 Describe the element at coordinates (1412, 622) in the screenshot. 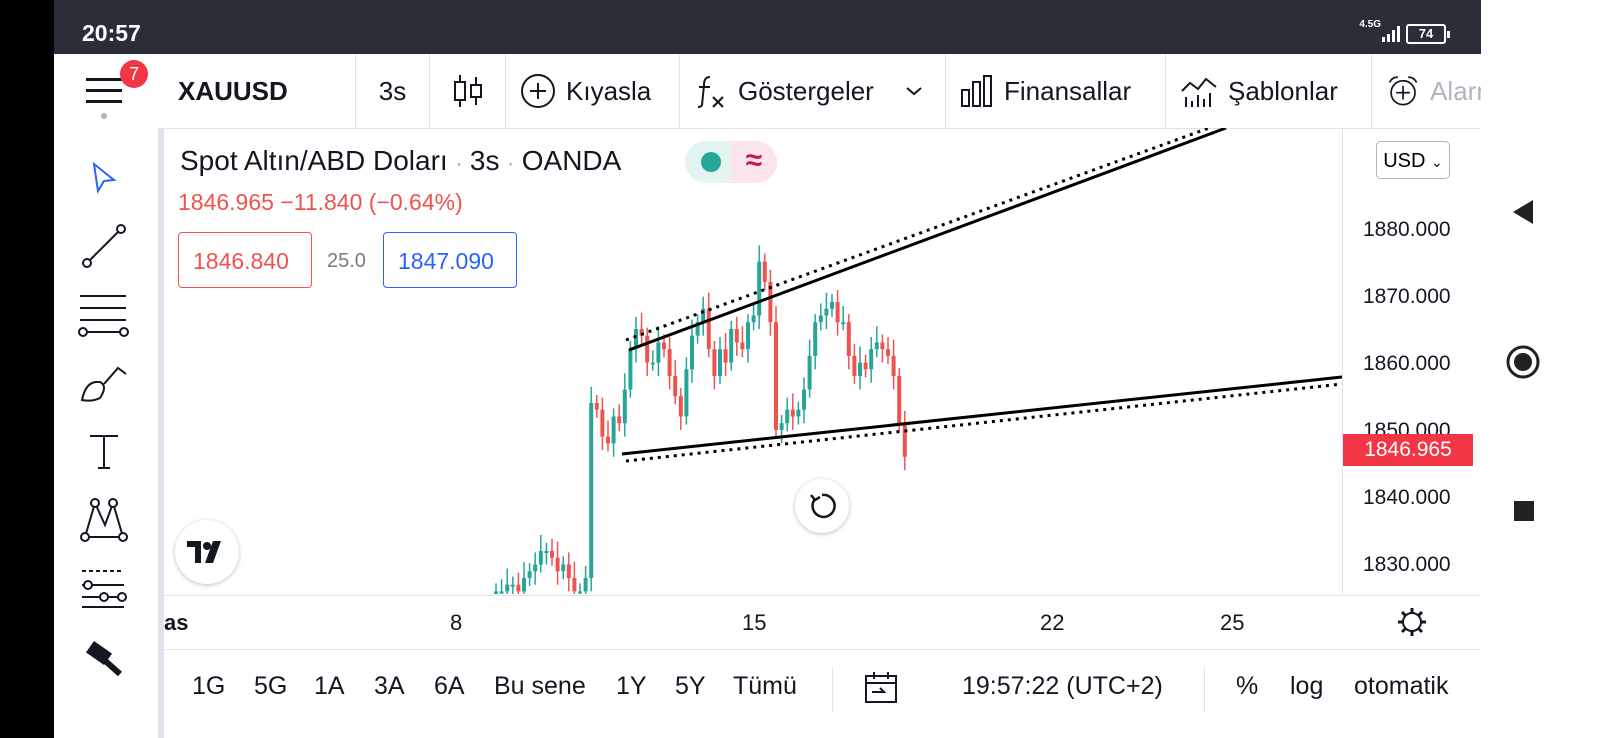

I see `settings-gear-icon` at that location.